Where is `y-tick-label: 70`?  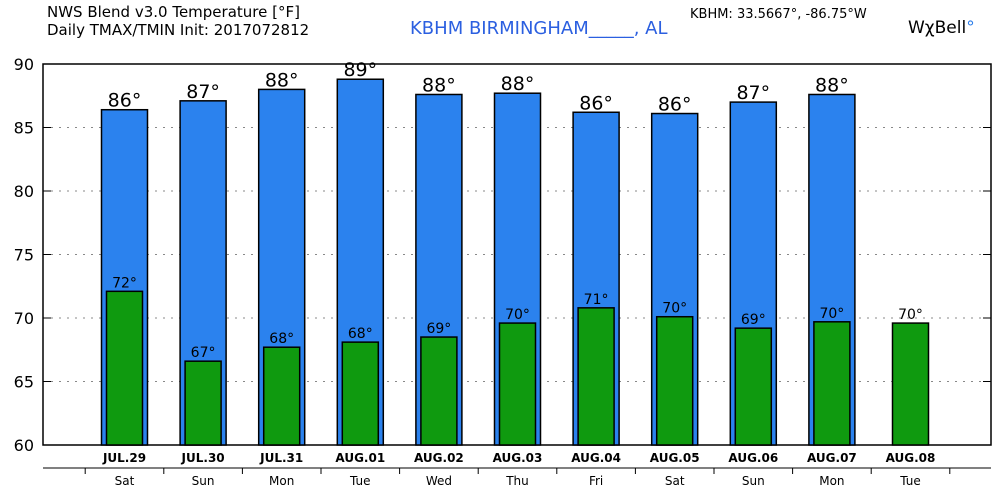 y-tick-label: 70 is located at coordinates (24, 318).